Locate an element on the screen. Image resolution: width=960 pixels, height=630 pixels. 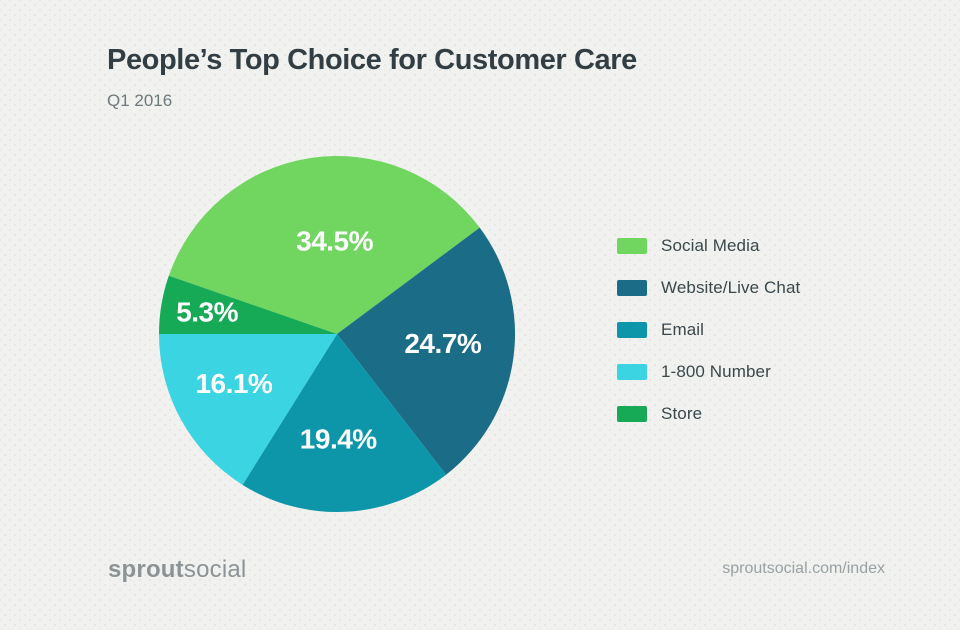
logo-text-sprout: sprout is located at coordinates (146, 569).